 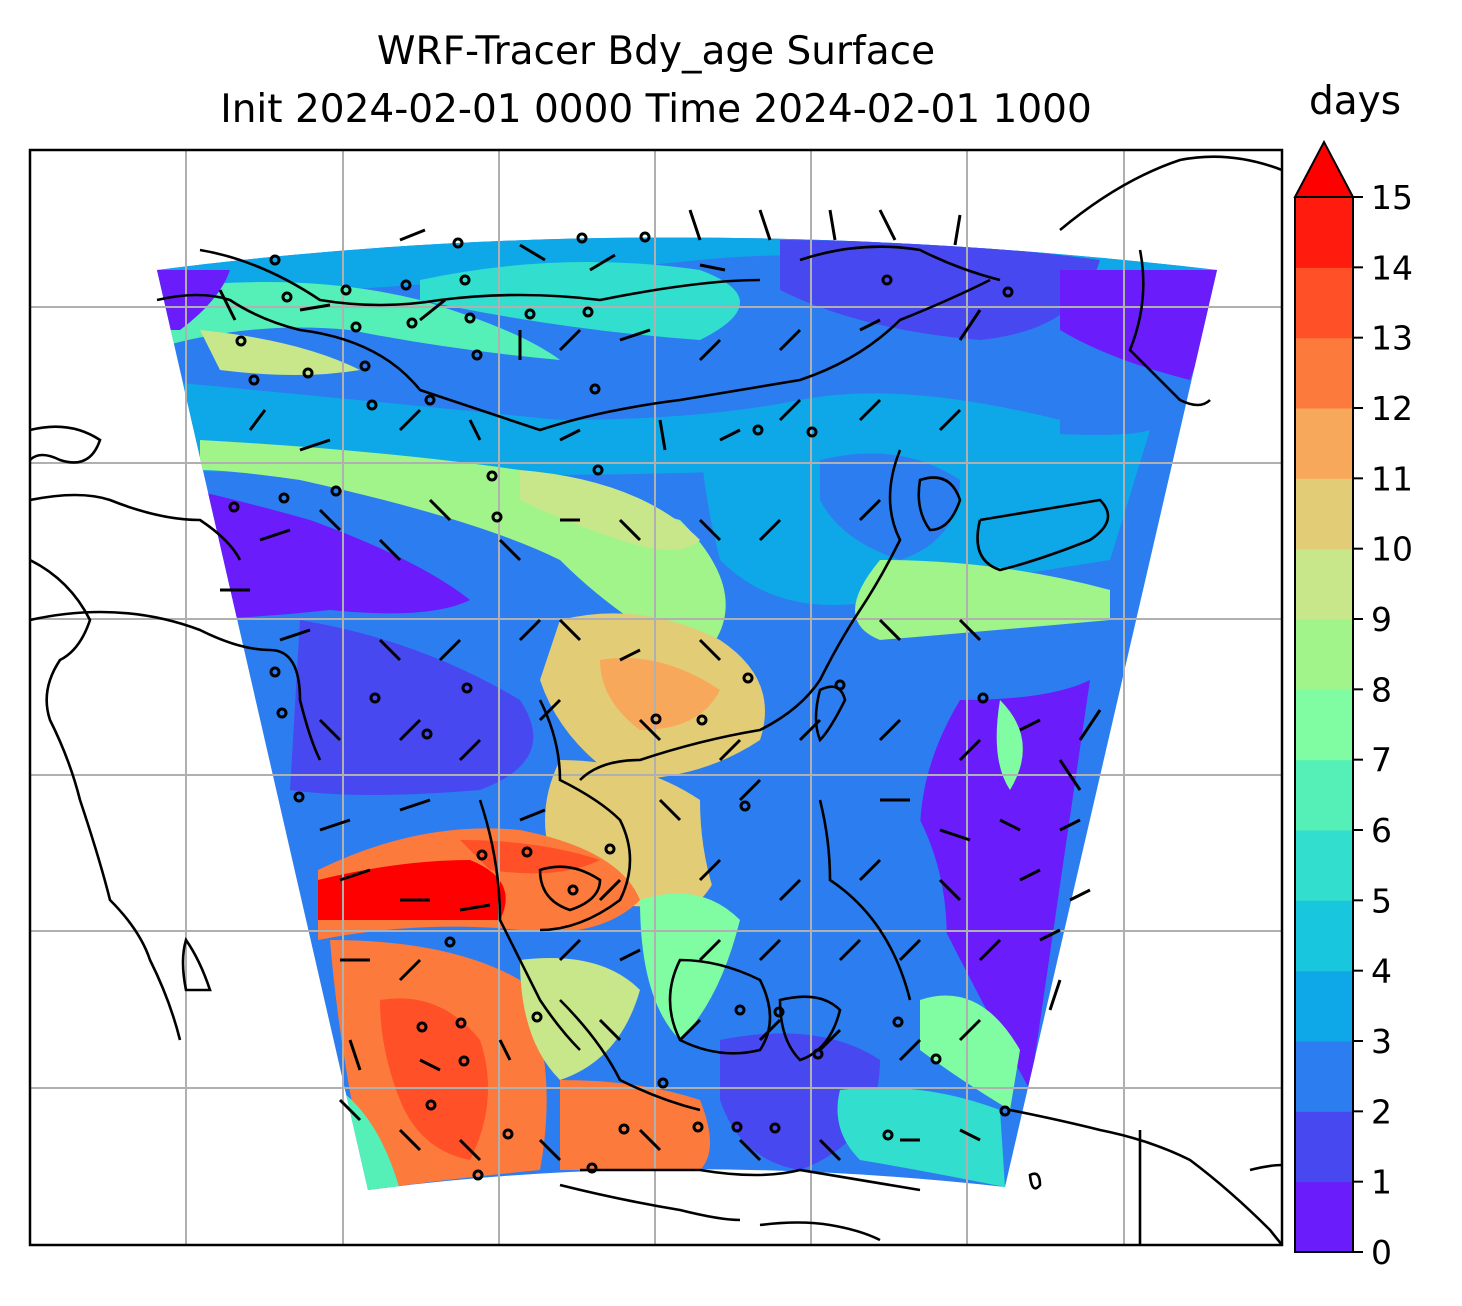 I want to click on colorbar-tick-label: 9, so click(x=1381, y=619).